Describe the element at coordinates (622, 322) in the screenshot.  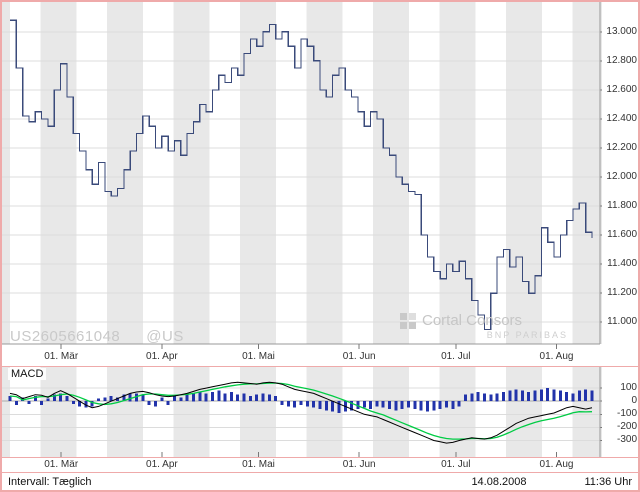
I see `y-axis-label: 11.000` at that location.